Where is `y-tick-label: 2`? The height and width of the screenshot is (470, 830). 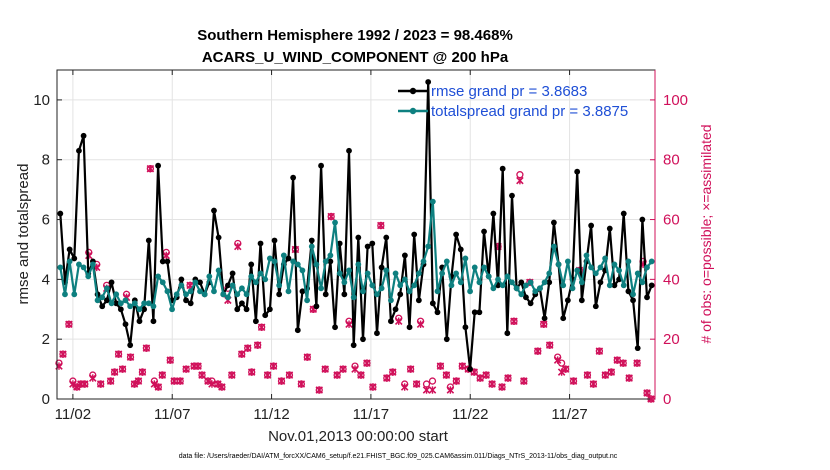 y-tick-label: 2 is located at coordinates (46, 339).